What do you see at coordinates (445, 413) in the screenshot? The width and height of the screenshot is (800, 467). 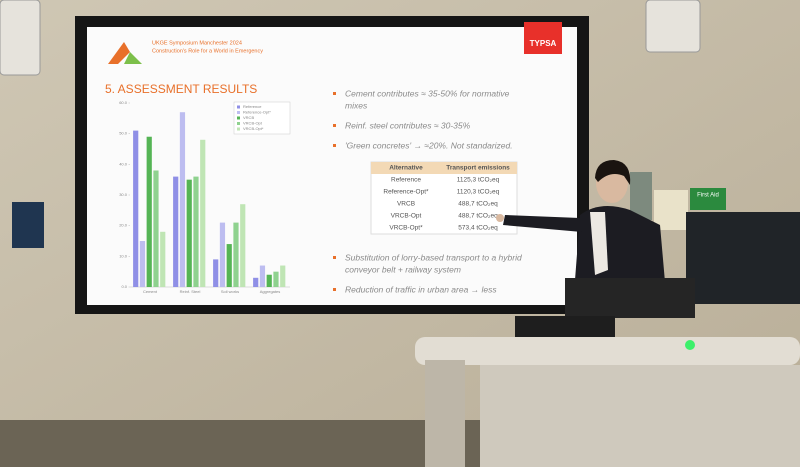 I see `desk-leg` at bounding box center [445, 413].